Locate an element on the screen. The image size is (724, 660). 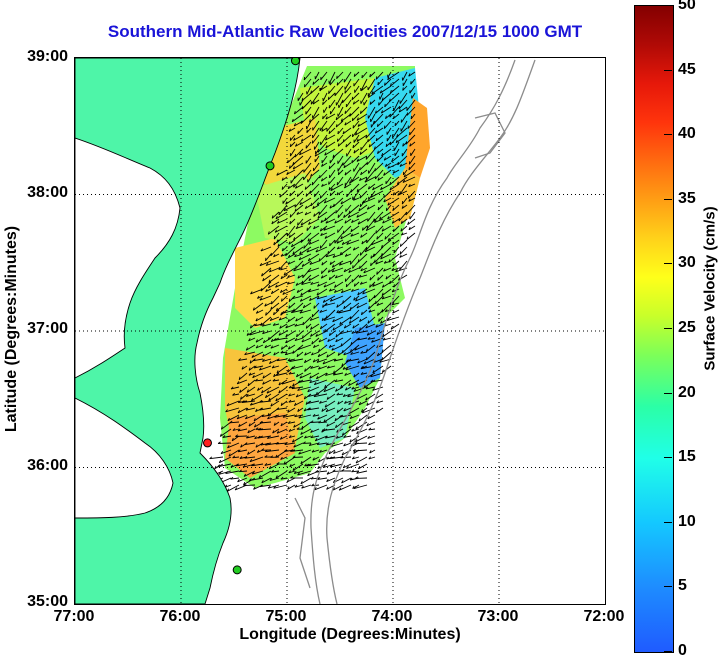
colorbar is located at coordinates (654, 329).